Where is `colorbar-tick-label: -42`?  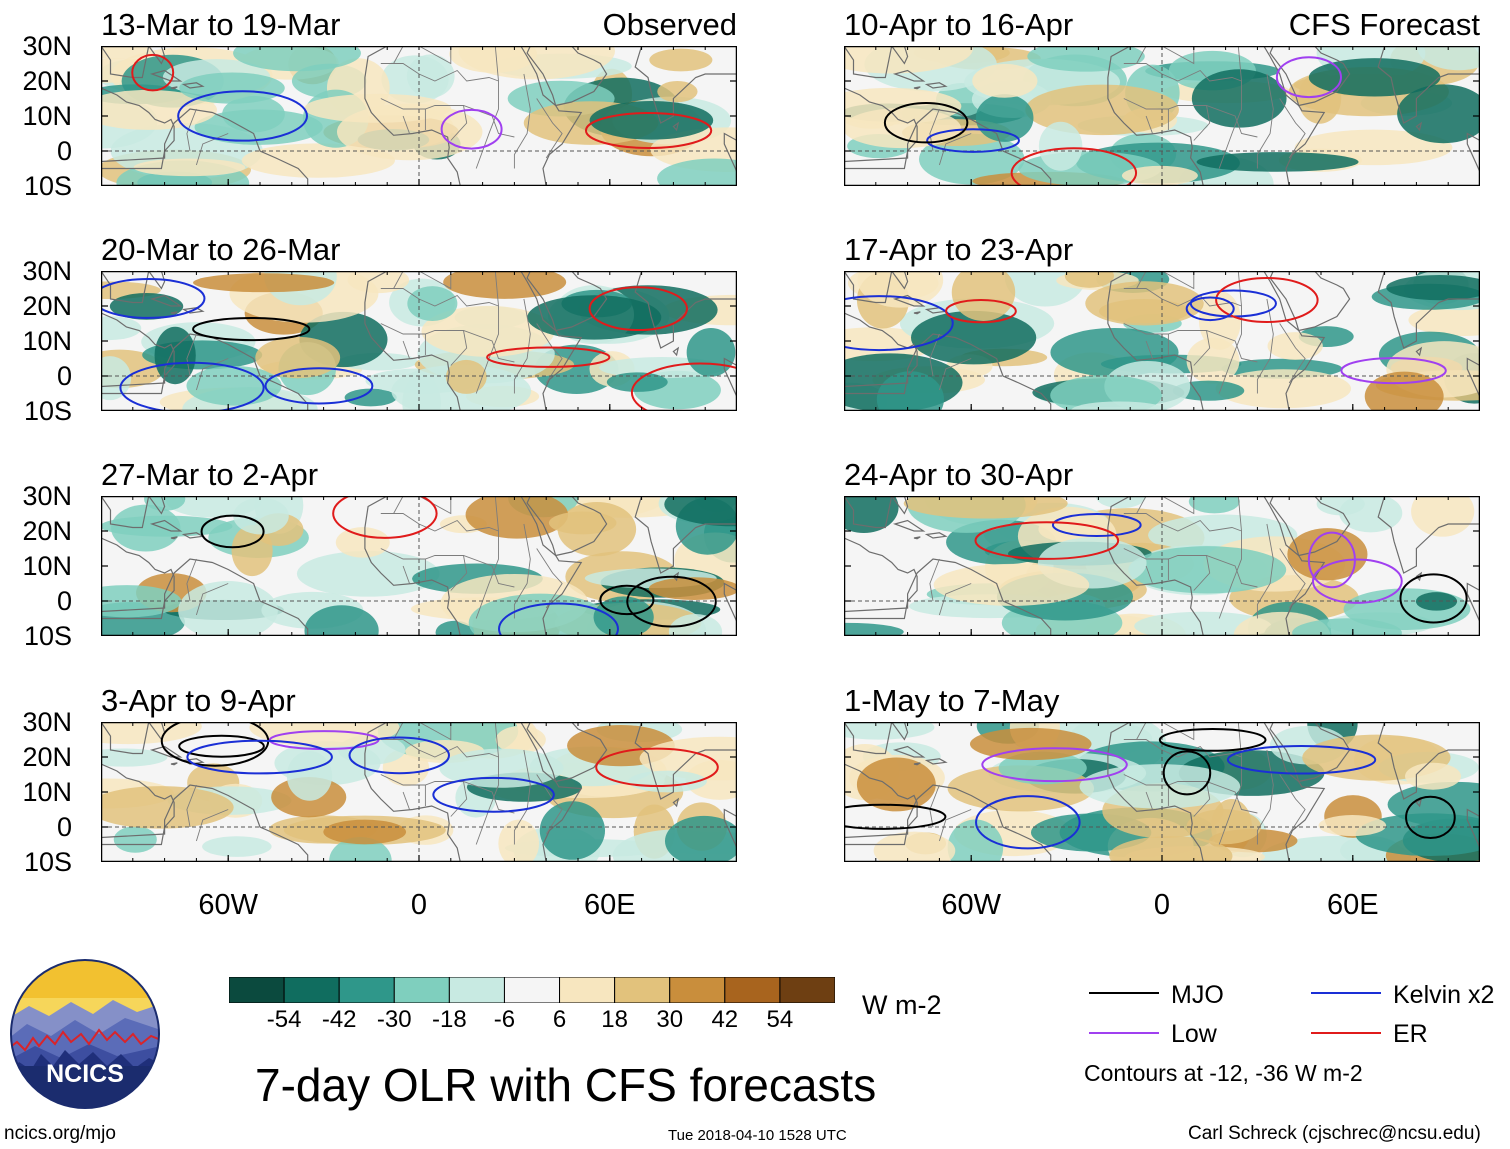 colorbar-tick-label: -42 is located at coordinates (339, 1019).